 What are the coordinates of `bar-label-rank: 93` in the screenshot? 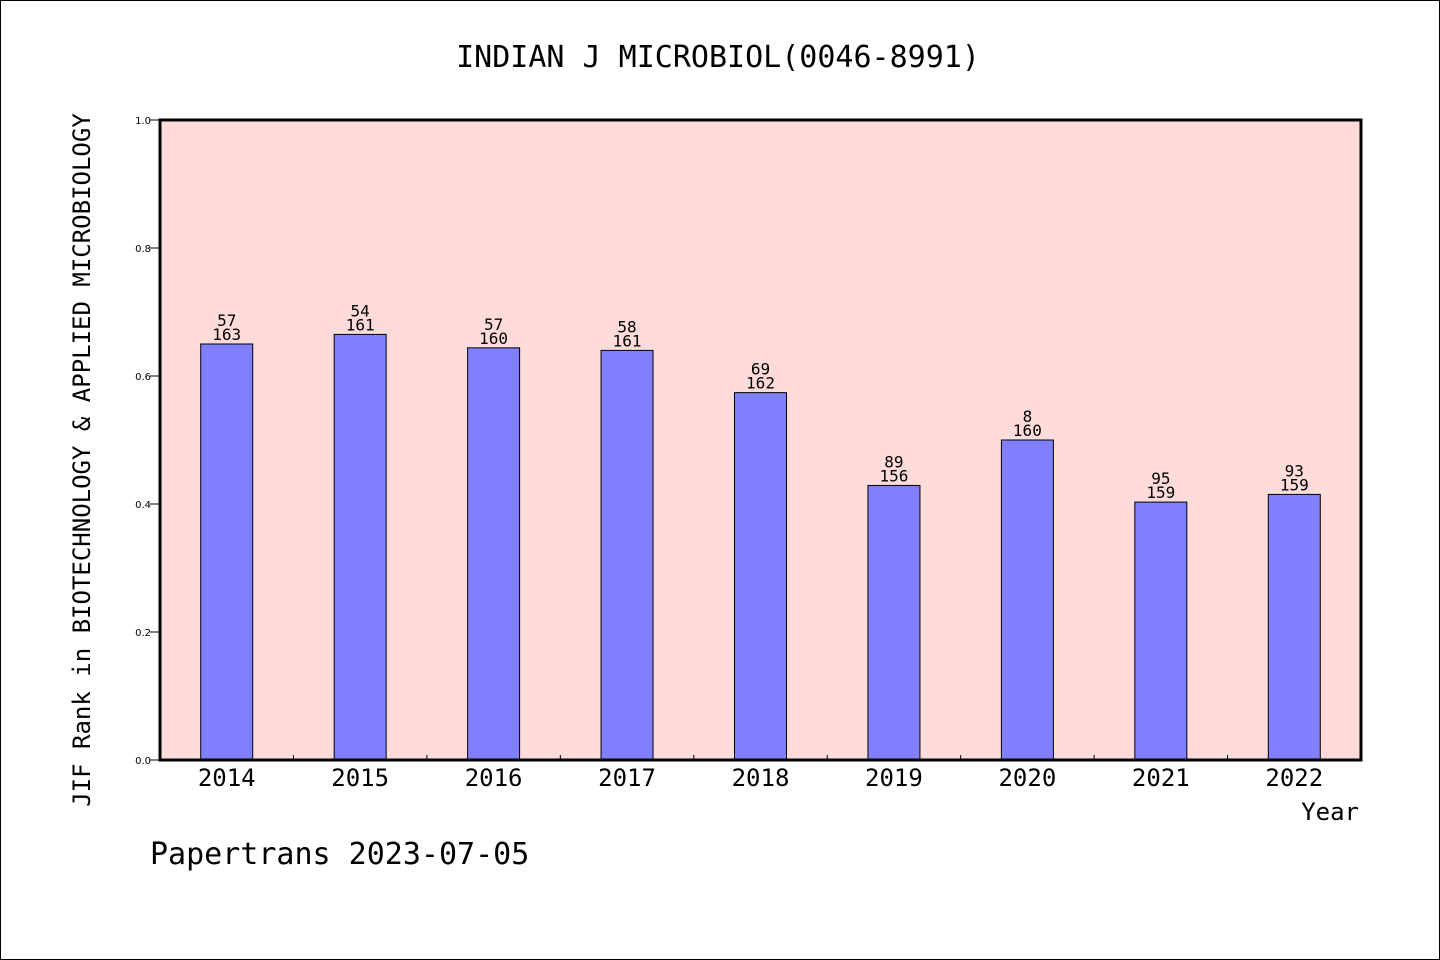 It's located at (1294, 470).